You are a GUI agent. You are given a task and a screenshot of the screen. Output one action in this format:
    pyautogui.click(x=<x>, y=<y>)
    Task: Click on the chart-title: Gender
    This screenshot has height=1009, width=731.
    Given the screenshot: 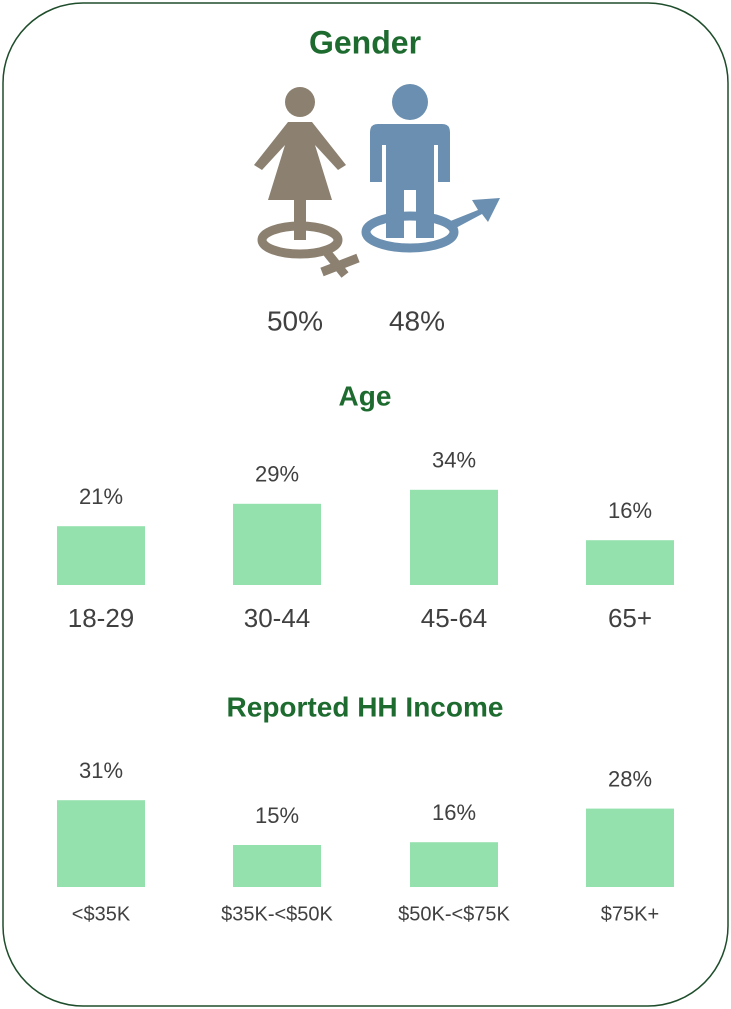 What is the action you would take?
    pyautogui.click(x=365, y=42)
    